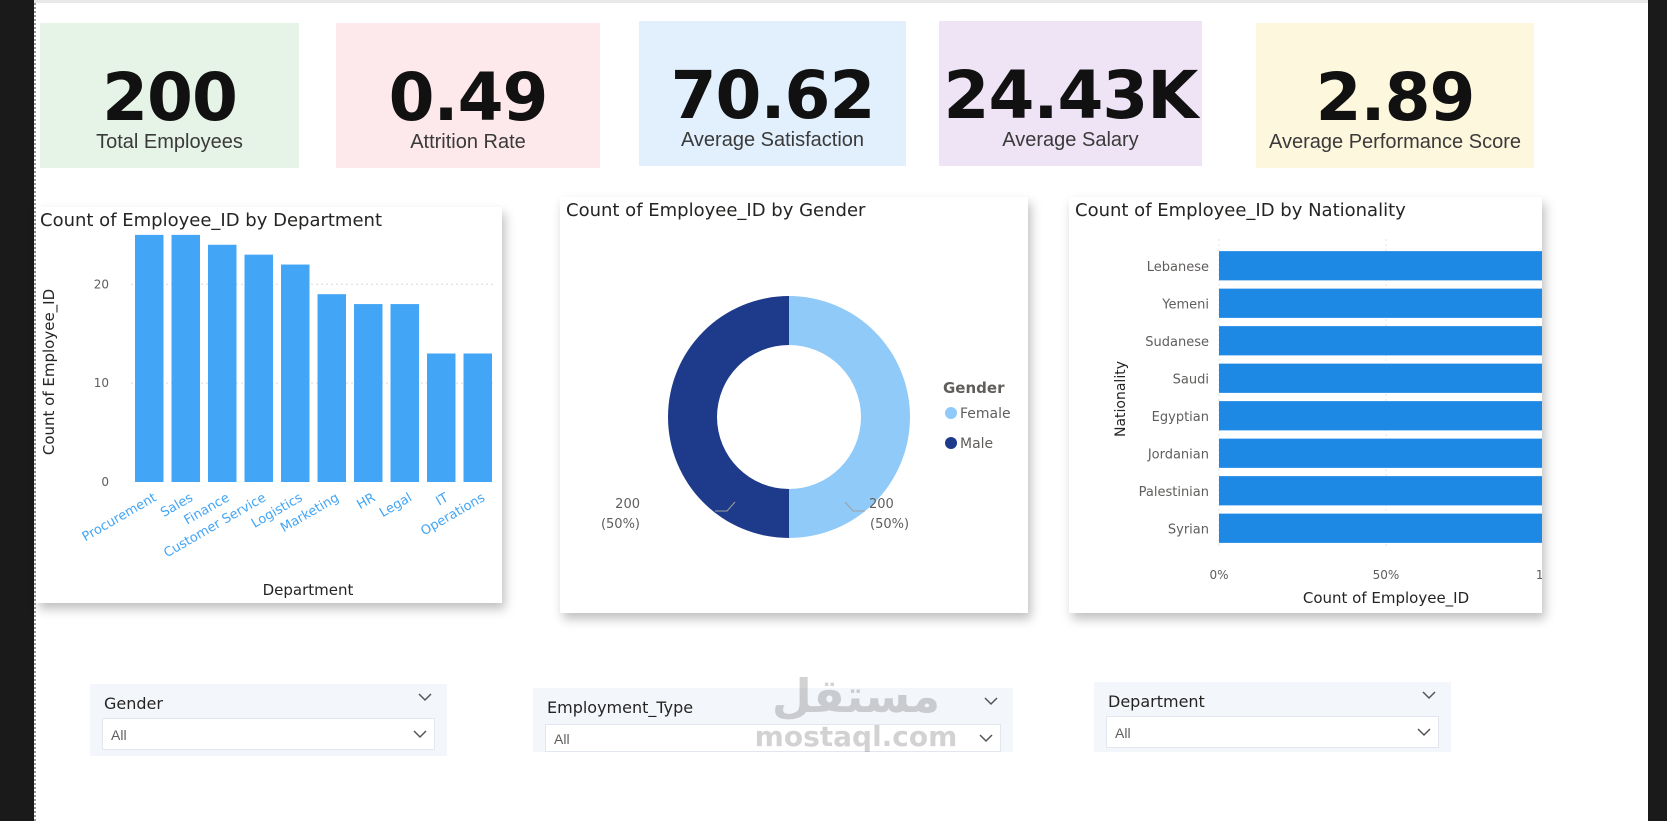 The width and height of the screenshot is (1667, 821). I want to click on slicer-employment-type: Employment_Type All, so click(773, 720).